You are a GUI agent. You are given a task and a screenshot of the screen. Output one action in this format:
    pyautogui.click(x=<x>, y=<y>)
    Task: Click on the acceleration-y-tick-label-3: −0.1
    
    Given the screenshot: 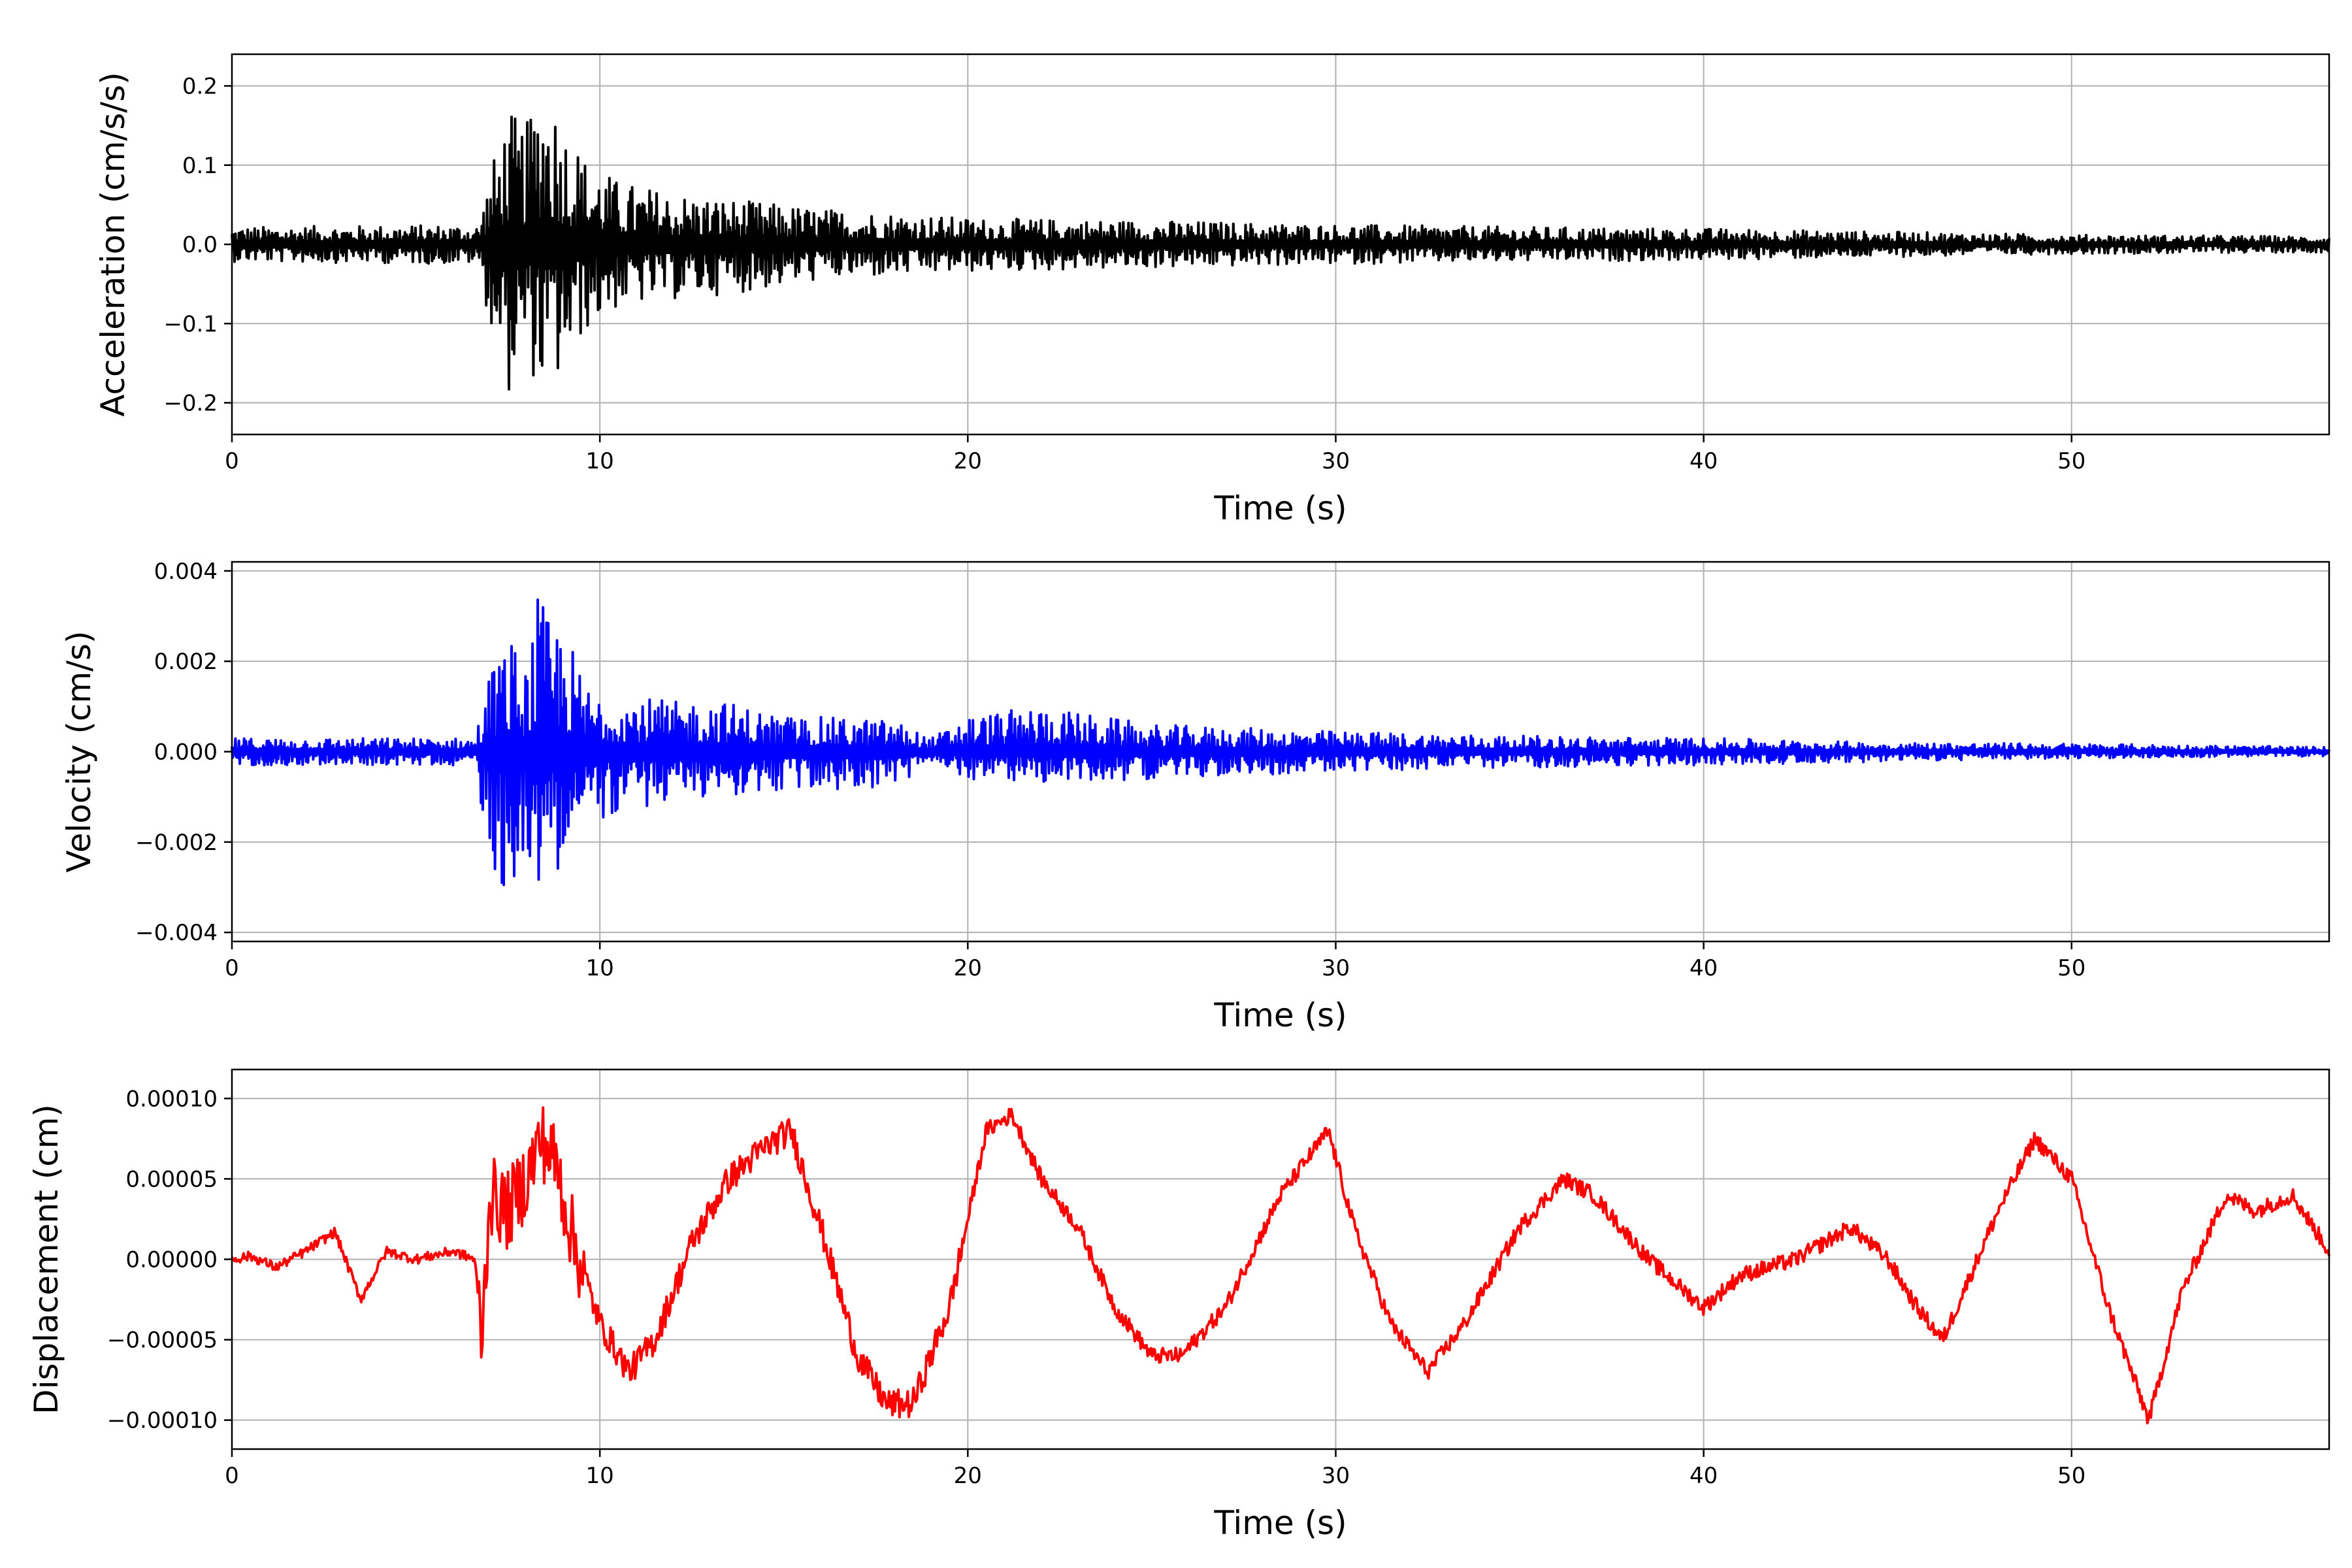 What is the action you would take?
    pyautogui.click(x=190, y=324)
    